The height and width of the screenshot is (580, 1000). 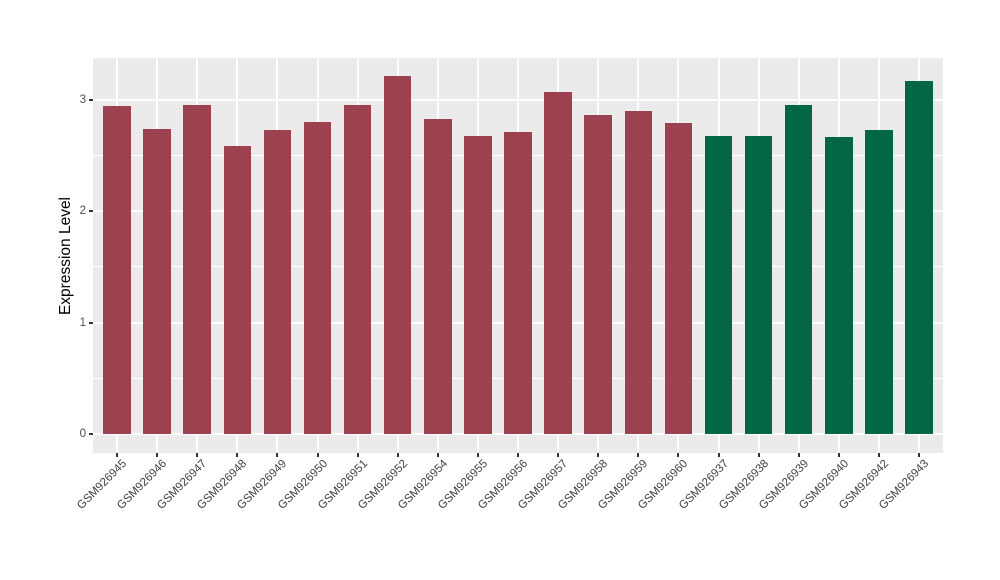 What do you see at coordinates (879, 282) in the screenshot?
I see `bar-GSM926942` at bounding box center [879, 282].